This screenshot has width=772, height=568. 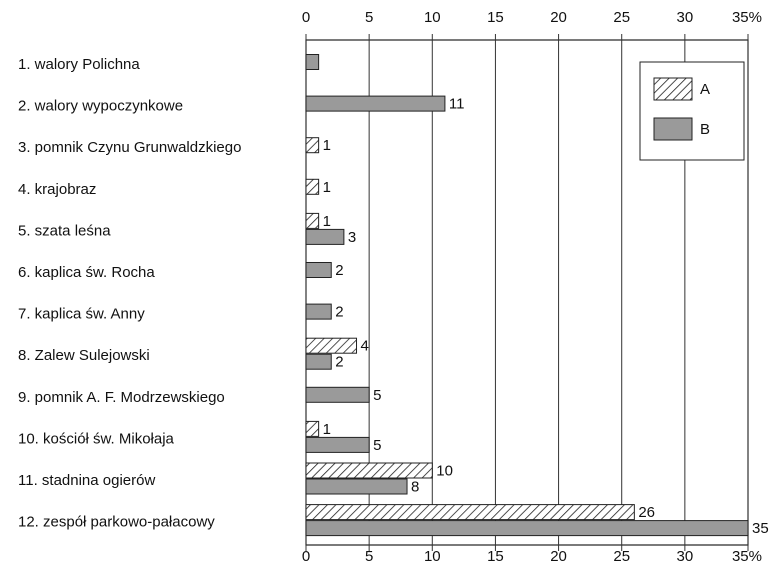 What do you see at coordinates (705, 89) in the screenshot?
I see `legend-label: A` at bounding box center [705, 89].